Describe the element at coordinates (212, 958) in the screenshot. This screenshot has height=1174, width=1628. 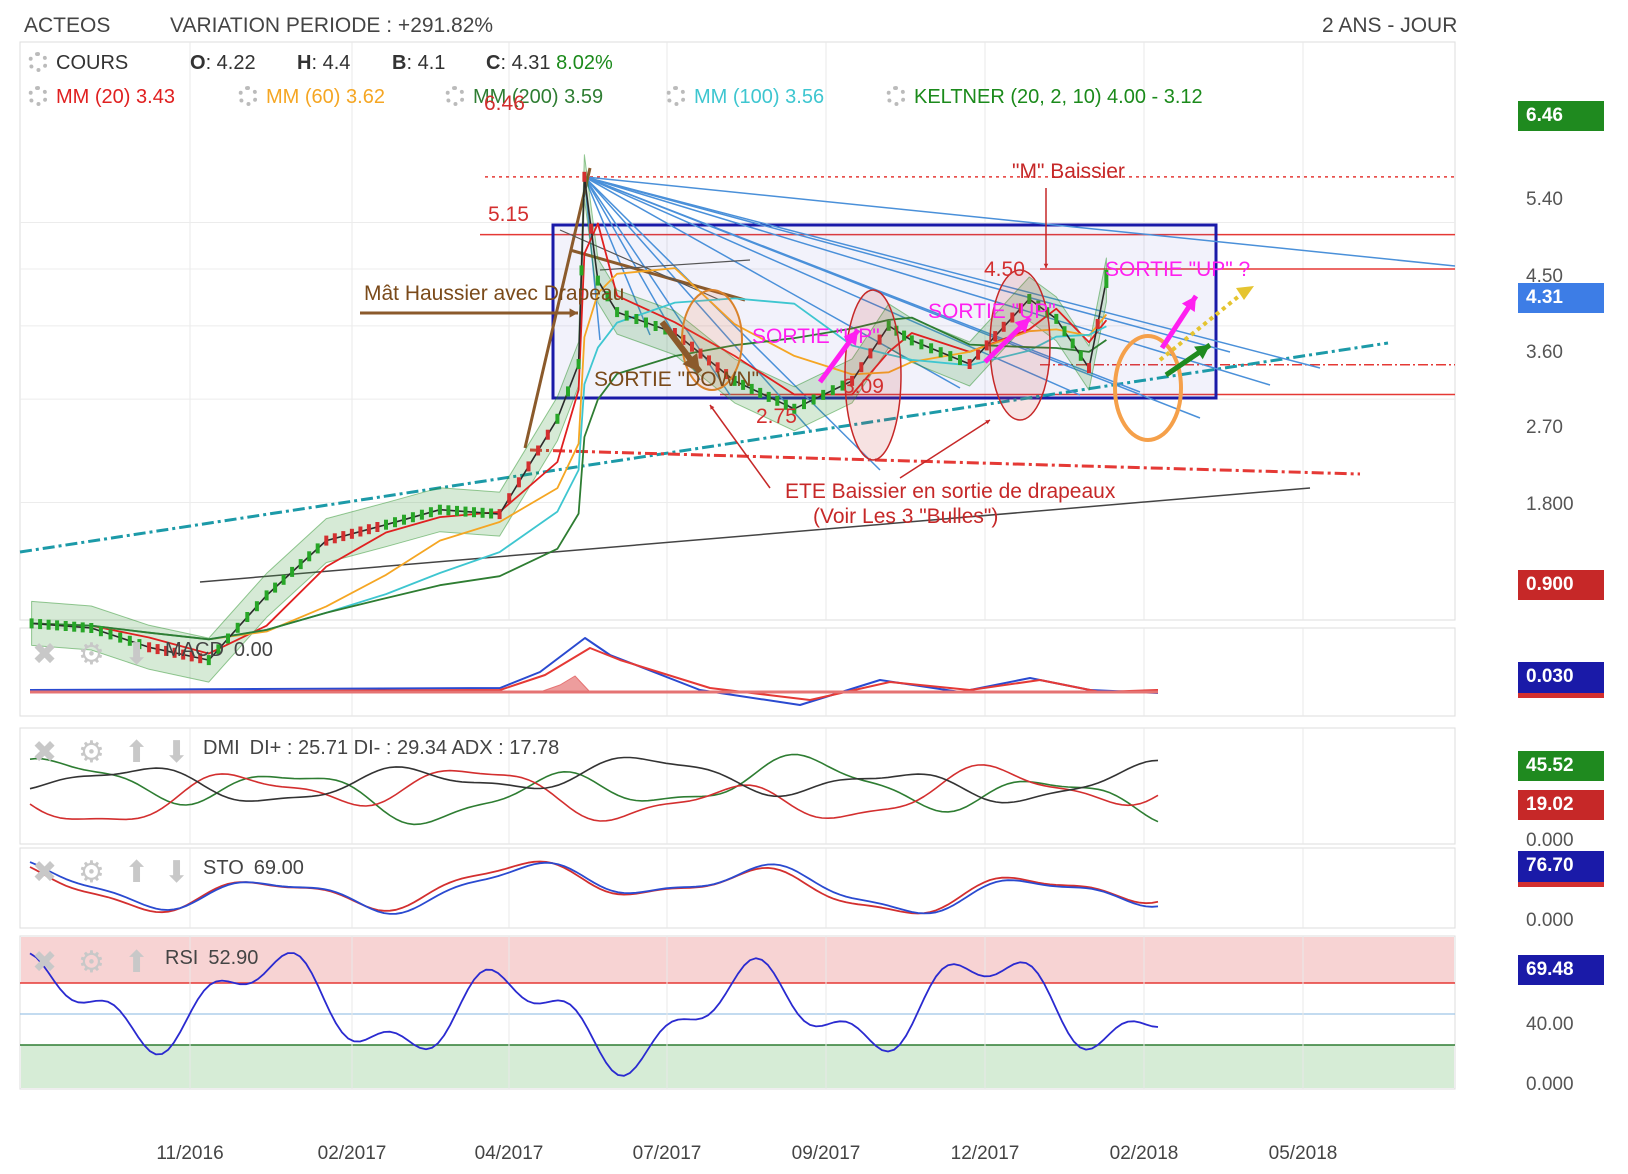
I see `rsi-label: RSI 52.90` at that location.